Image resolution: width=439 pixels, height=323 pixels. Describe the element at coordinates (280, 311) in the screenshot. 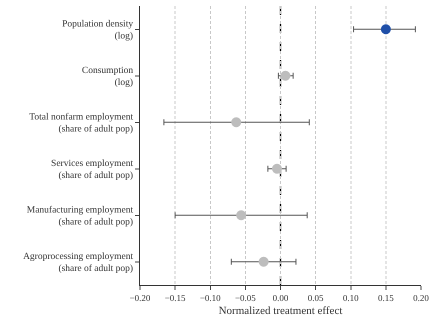

I see `x-axis-title: Normalized treatment effect` at that location.